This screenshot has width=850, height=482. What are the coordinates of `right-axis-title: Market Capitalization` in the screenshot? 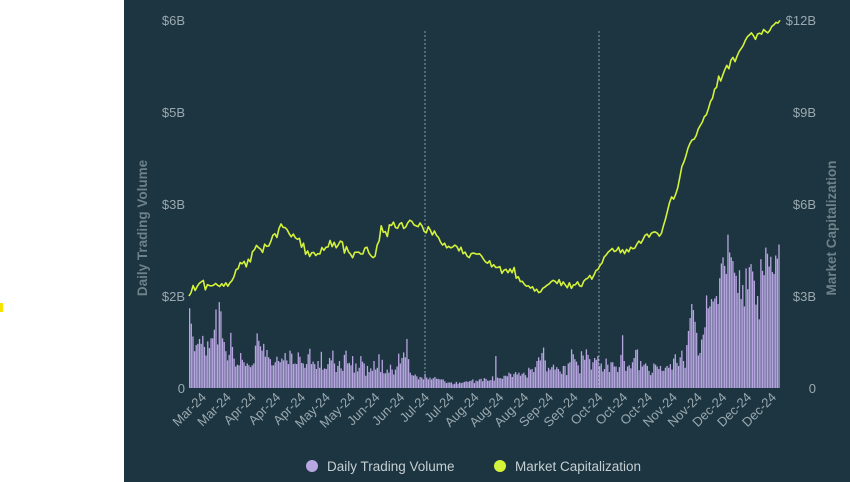 It's located at (831, 227).